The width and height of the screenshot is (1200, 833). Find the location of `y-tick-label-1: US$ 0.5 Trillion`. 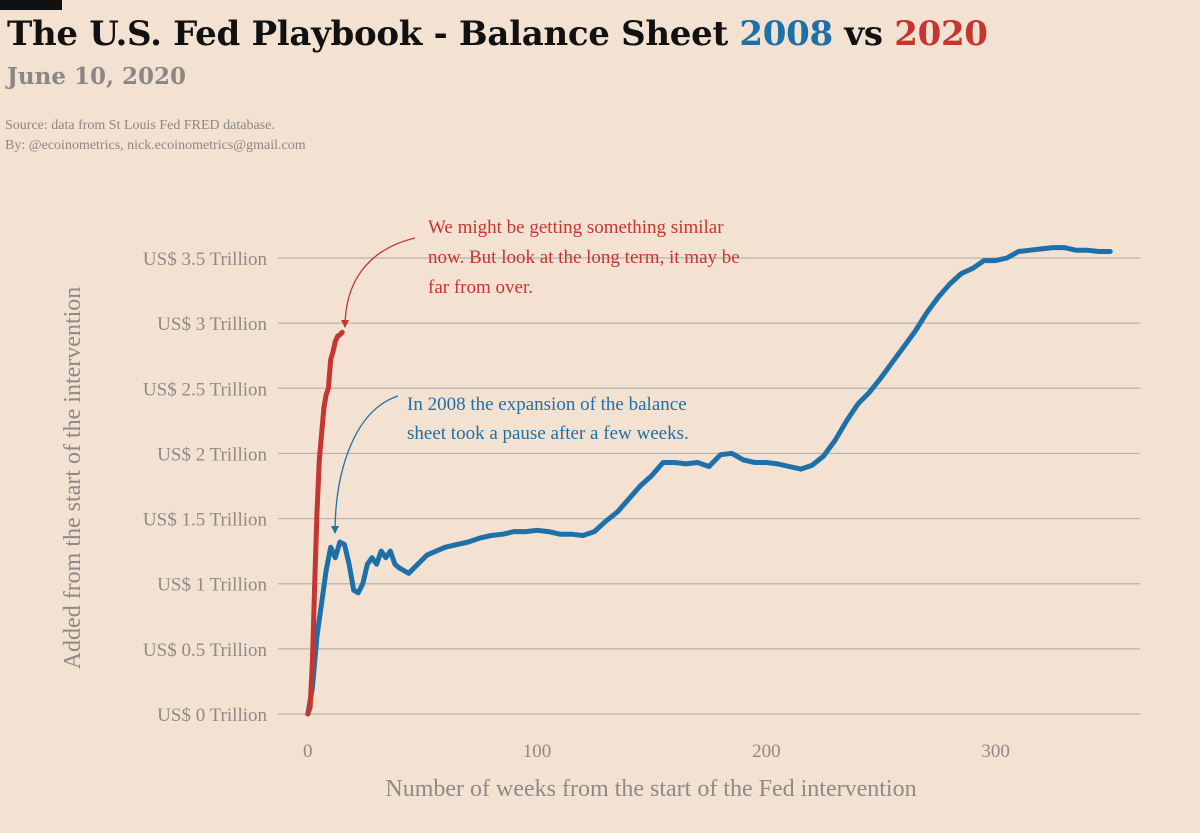

y-tick-label-1: US$ 0.5 Trillion is located at coordinates (205, 650).